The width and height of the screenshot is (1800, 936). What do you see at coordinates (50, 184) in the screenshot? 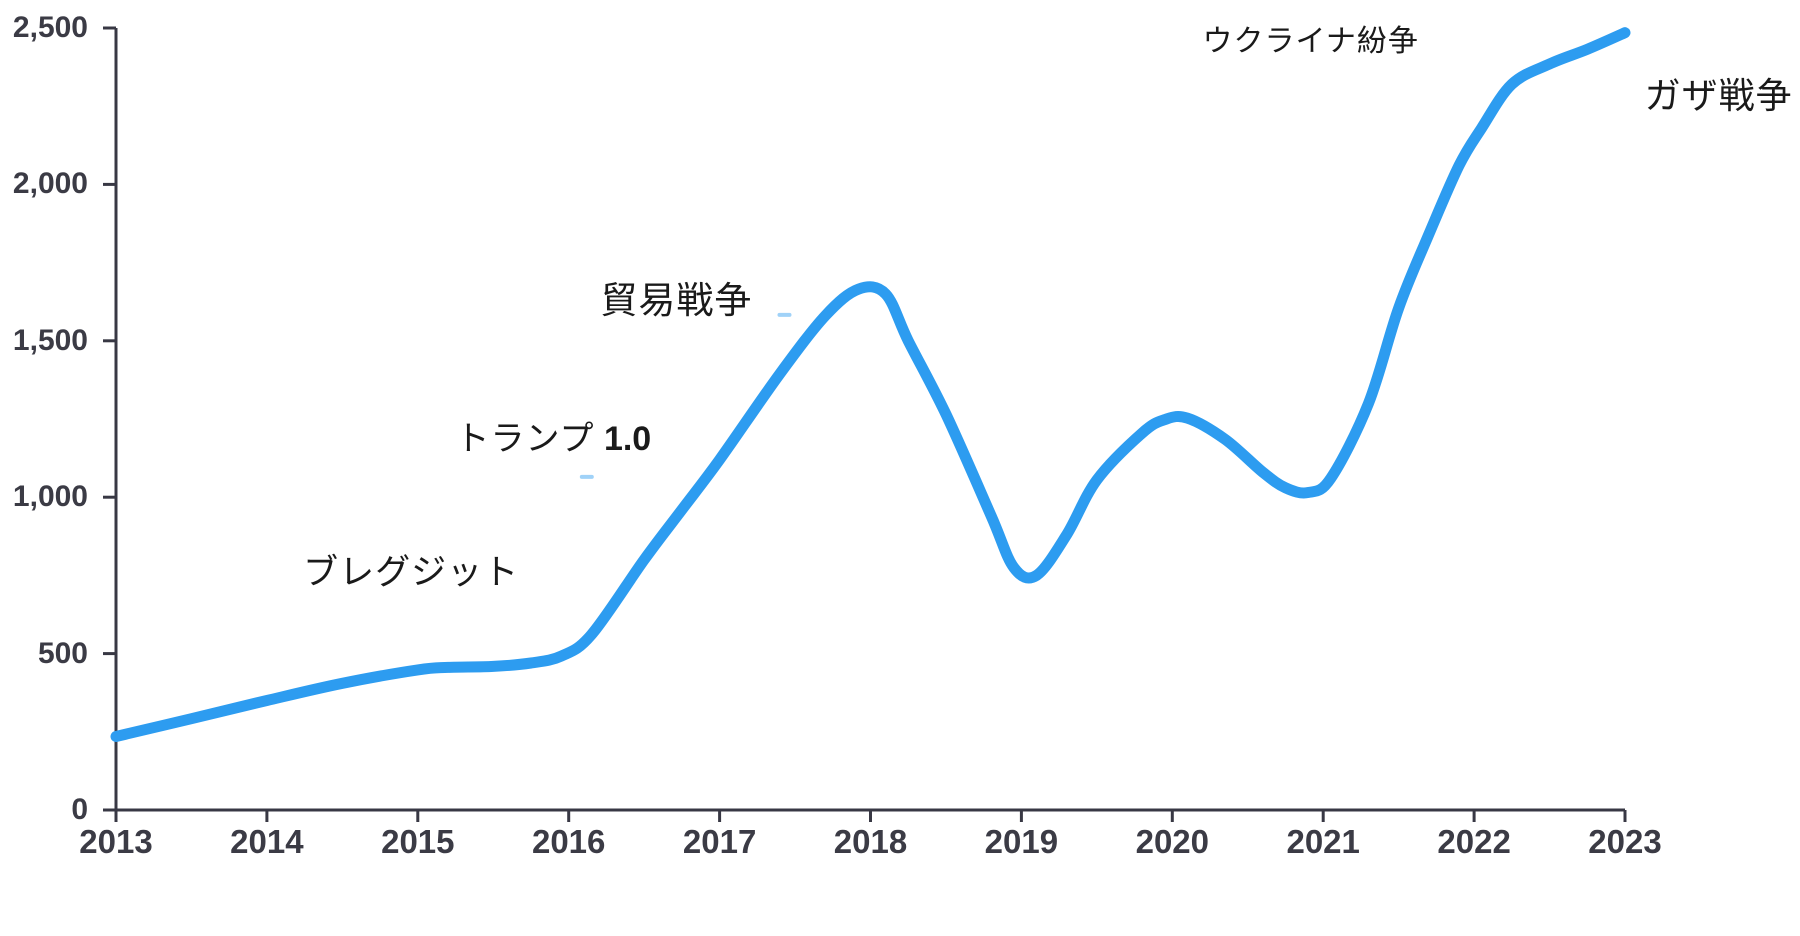
I see `y-tick-label-2000: 2,000` at bounding box center [50, 184].